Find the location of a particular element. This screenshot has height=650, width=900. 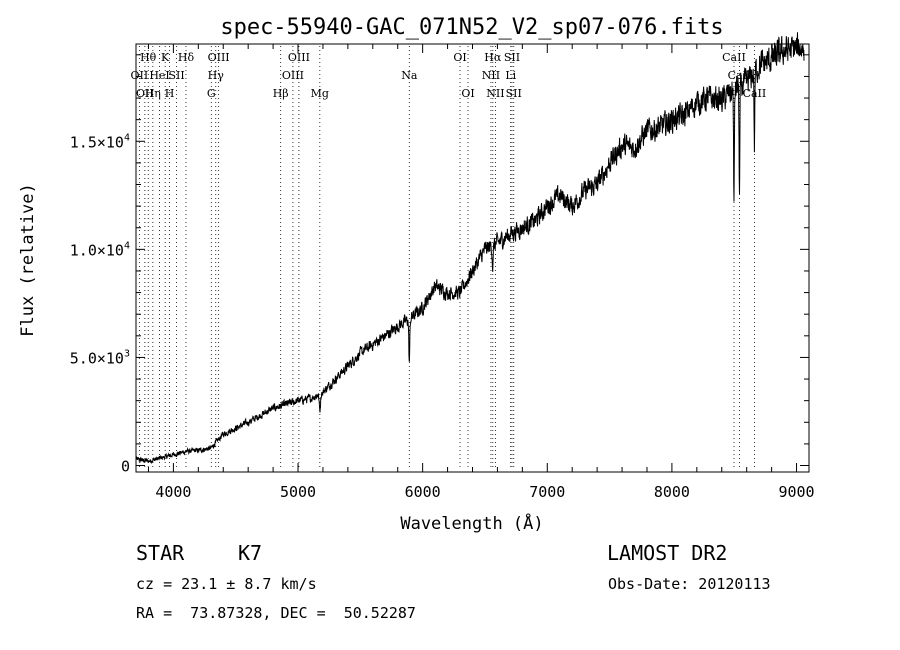

spectral-line-label: Hη is located at coordinates (153, 93).